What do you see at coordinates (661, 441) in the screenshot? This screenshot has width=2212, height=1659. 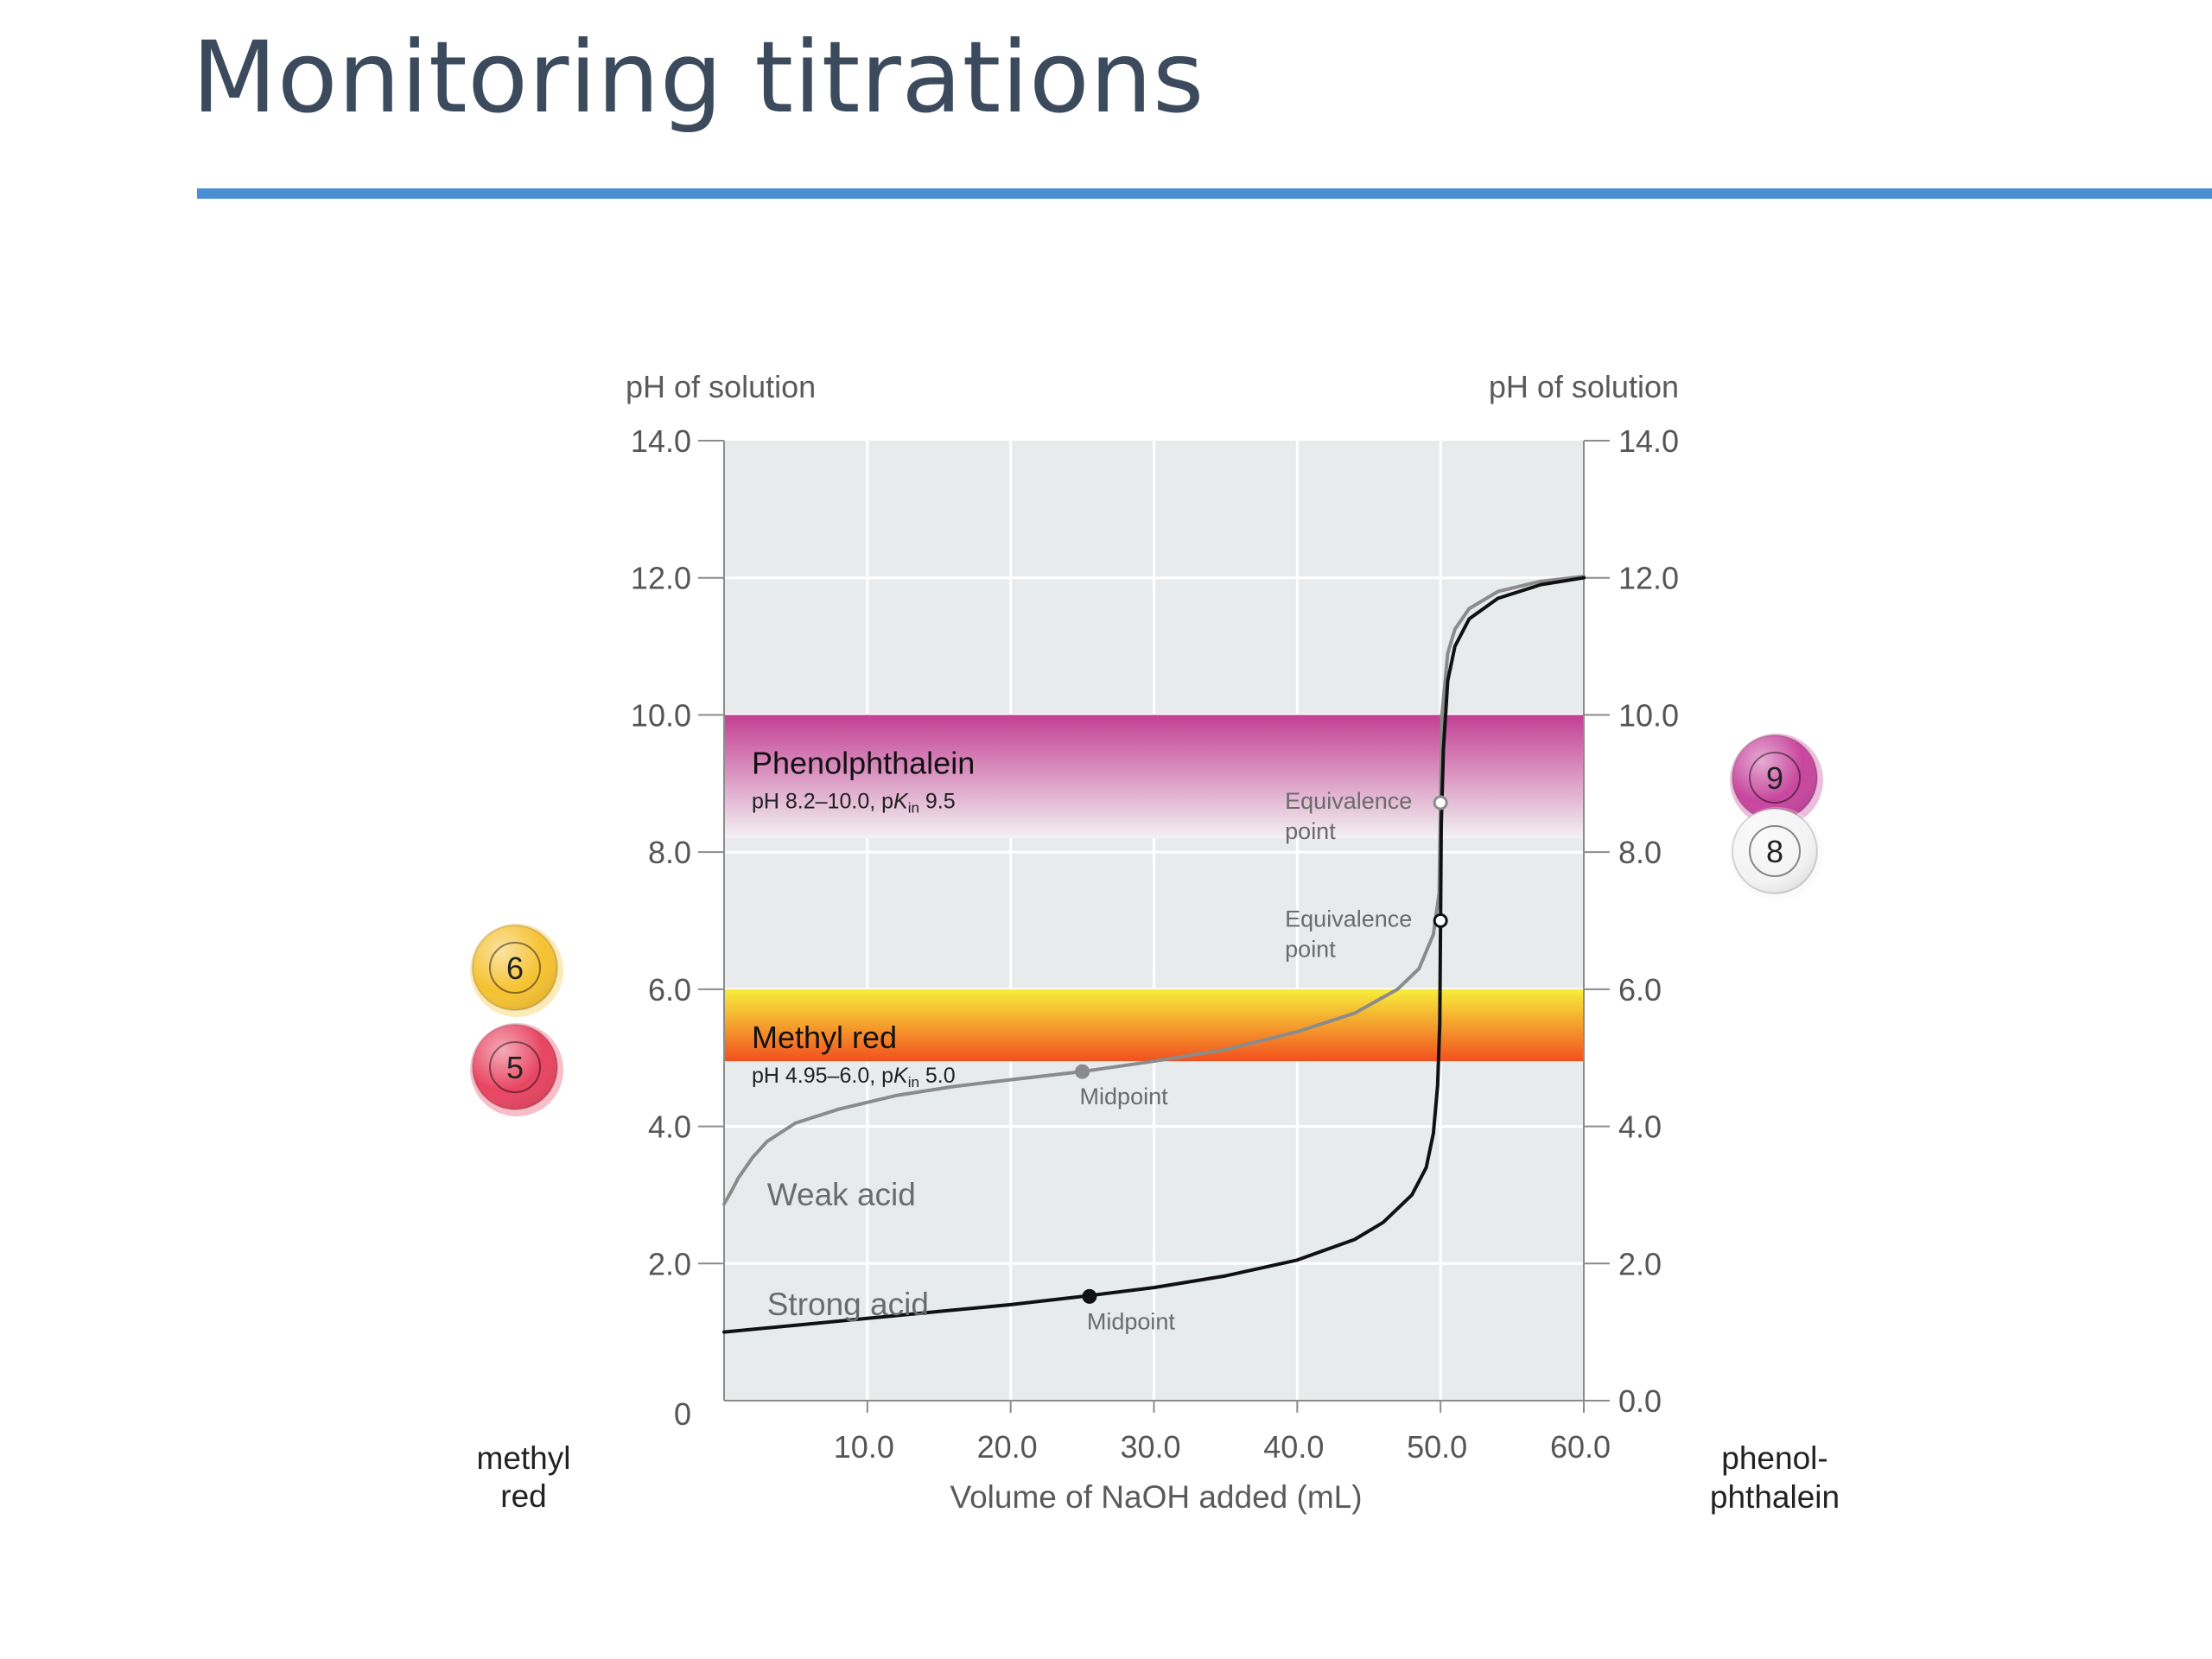 I see `y-tick-label-left-14: 14.0` at bounding box center [661, 441].